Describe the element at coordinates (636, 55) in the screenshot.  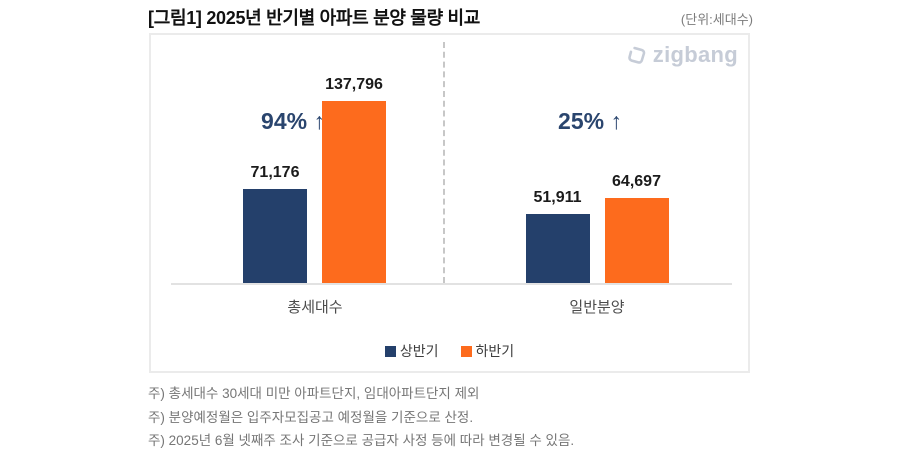
I see `zigbang-swirl-icon` at that location.